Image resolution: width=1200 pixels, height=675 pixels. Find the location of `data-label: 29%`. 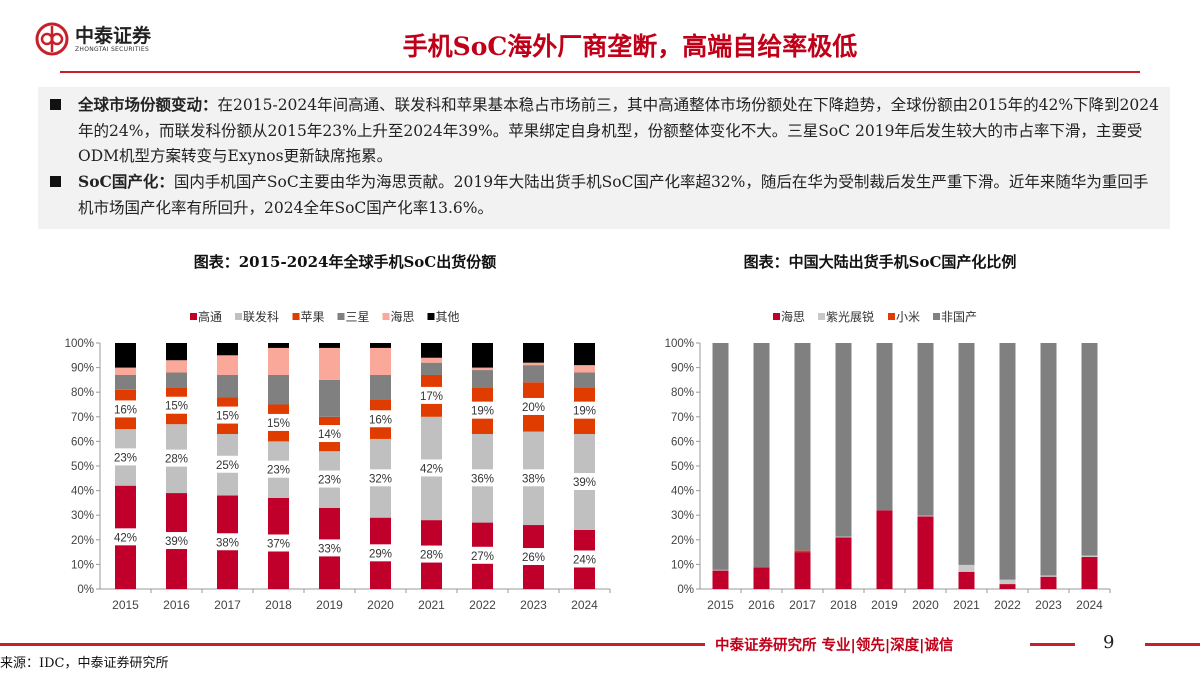

data-label: 29% is located at coordinates (380, 554).